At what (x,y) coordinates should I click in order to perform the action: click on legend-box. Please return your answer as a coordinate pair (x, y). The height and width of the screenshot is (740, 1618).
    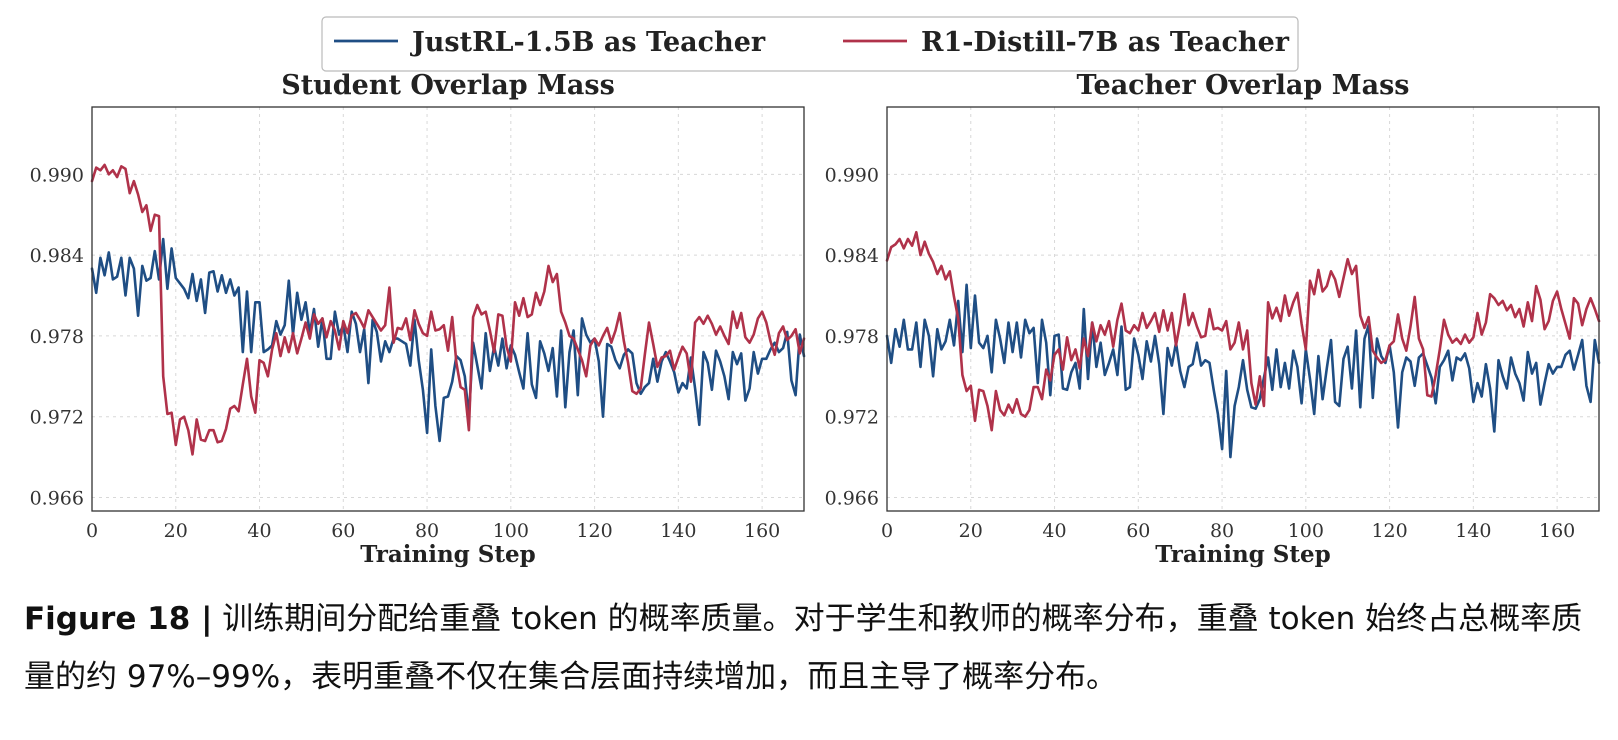
    Looking at the image, I should click on (810, 44).